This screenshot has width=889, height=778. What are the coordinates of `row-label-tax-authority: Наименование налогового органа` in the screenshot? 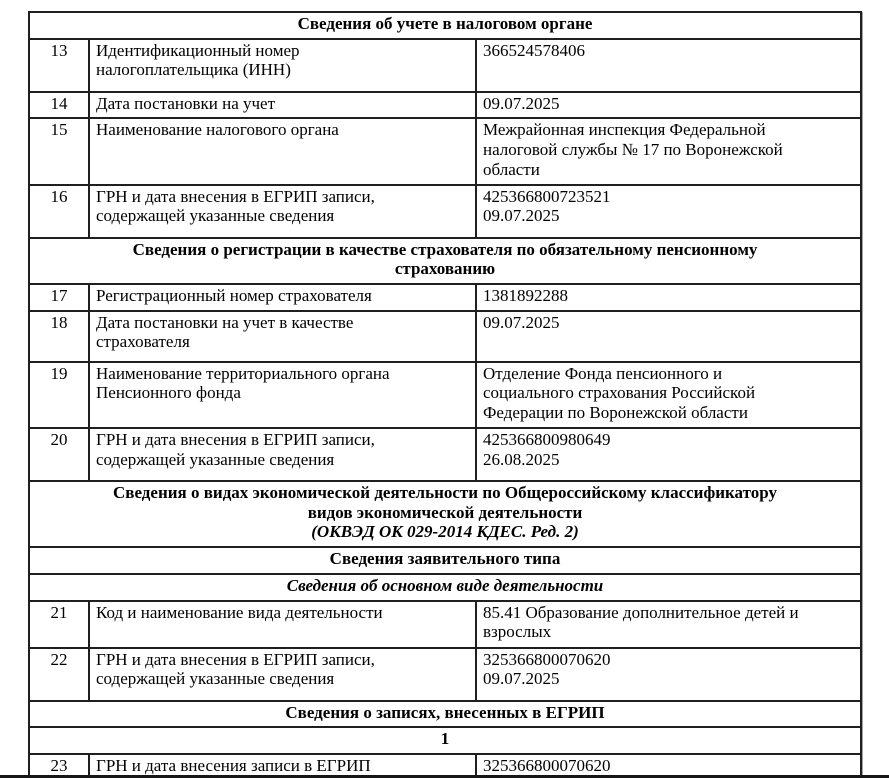 It's located at (282, 151).